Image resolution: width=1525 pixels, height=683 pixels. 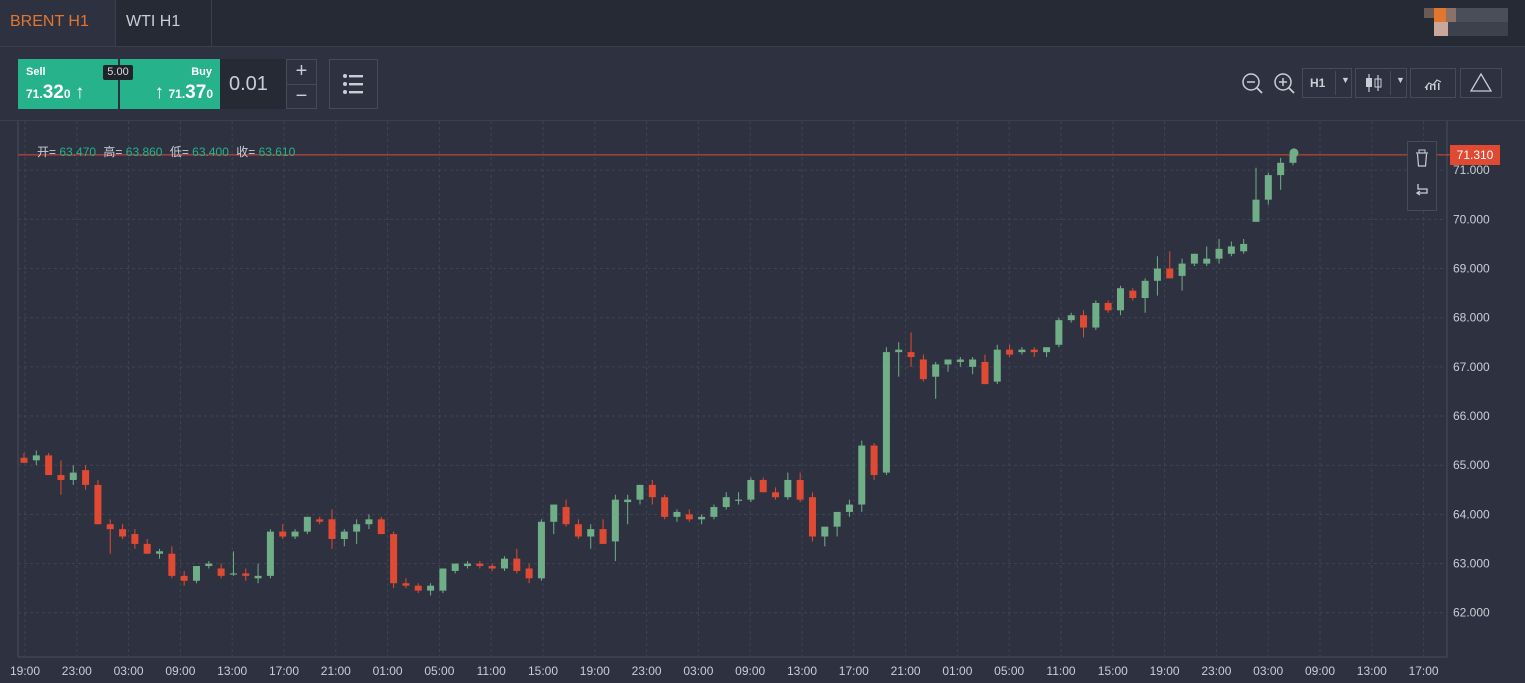 I want to click on undo-icon, so click(x=1422, y=193).